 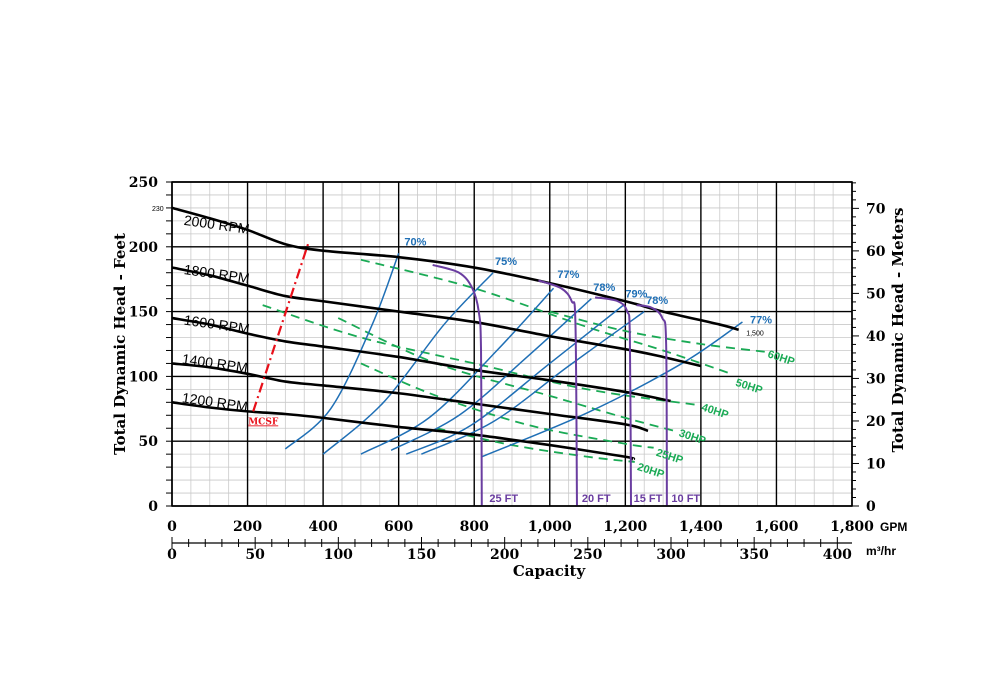 What do you see at coordinates (322, 527) in the screenshot?
I see `x-tick-label: 400` at bounding box center [322, 527].